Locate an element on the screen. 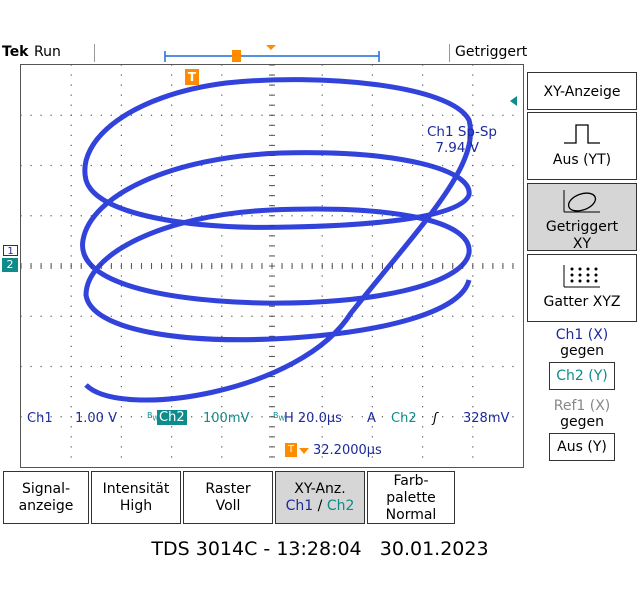 This screenshot has height=600, width=640. xy-display-line1: XY-Anz. is located at coordinates (320, 489).